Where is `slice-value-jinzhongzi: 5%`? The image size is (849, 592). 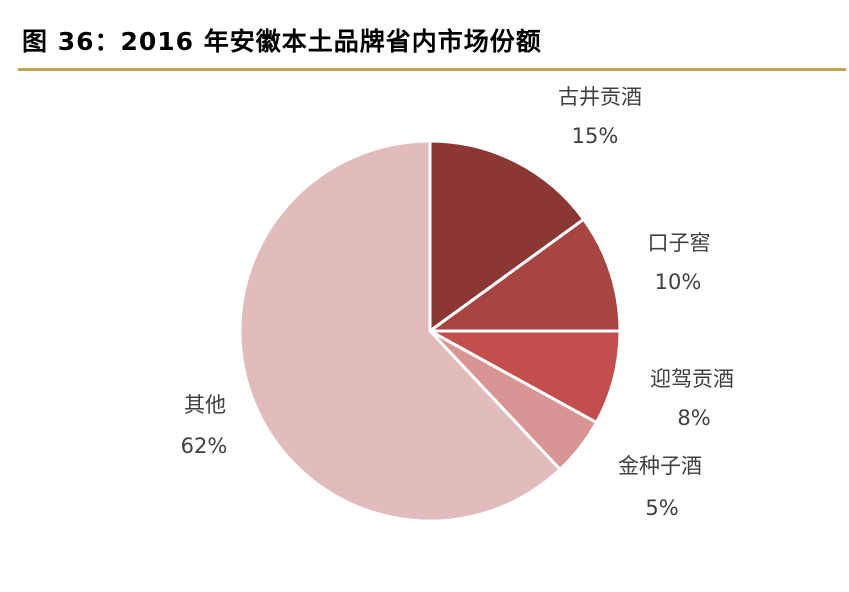 slice-value-jinzhongzi: 5% is located at coordinates (661, 508).